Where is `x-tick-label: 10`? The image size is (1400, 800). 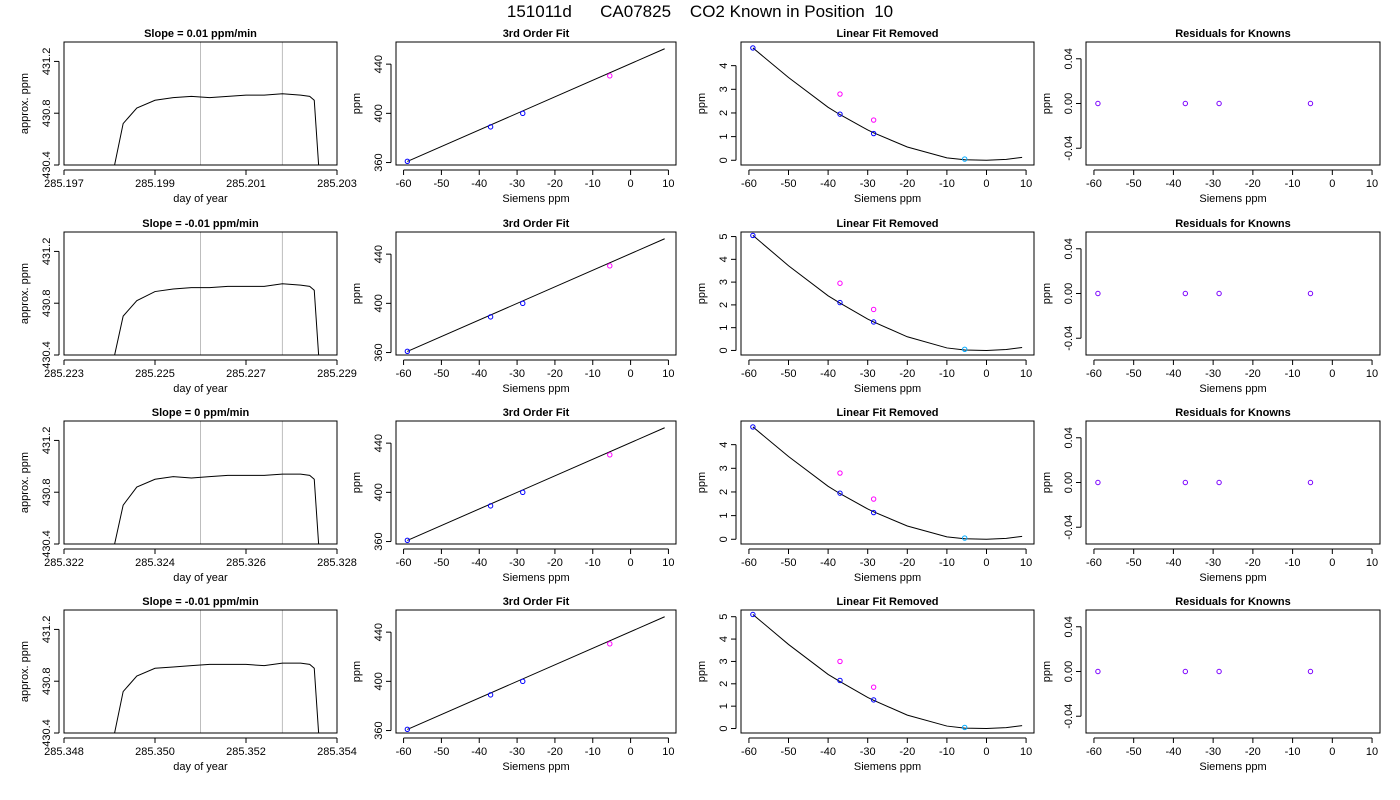
x-tick-label: 10 is located at coordinates (668, 184).